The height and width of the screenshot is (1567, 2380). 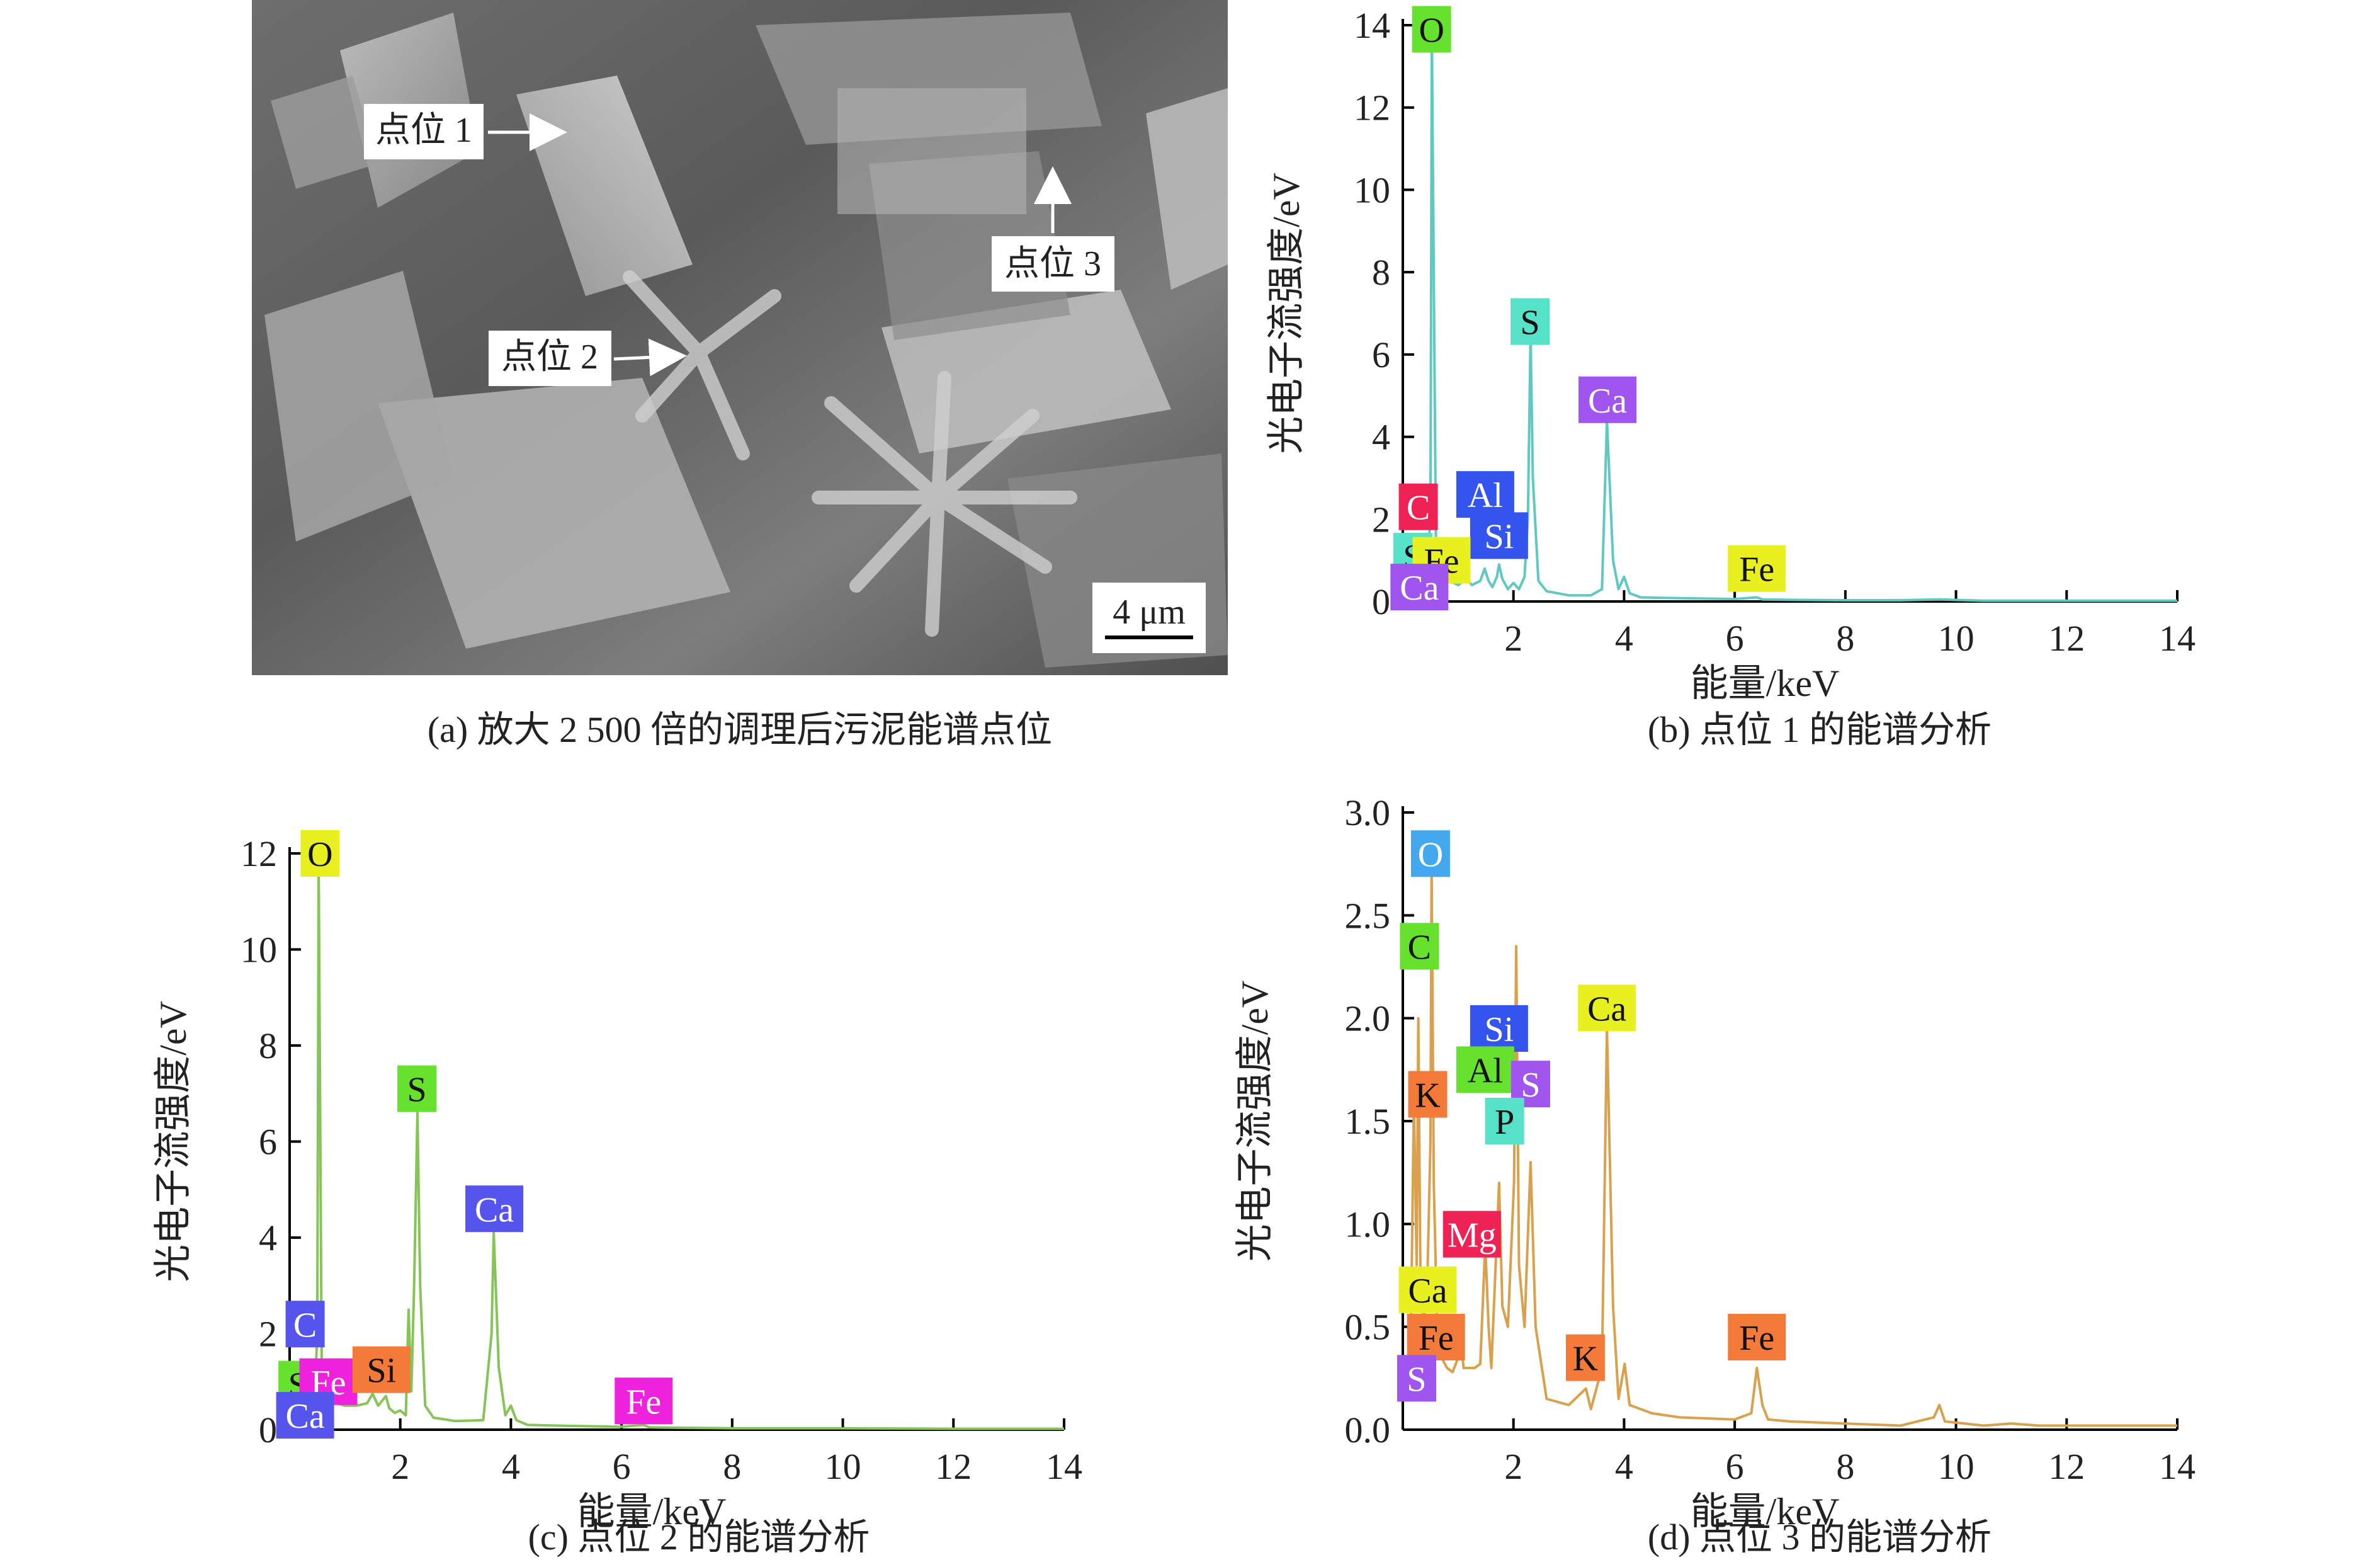 I want to click on element-label-text: O, so click(x=319, y=854).